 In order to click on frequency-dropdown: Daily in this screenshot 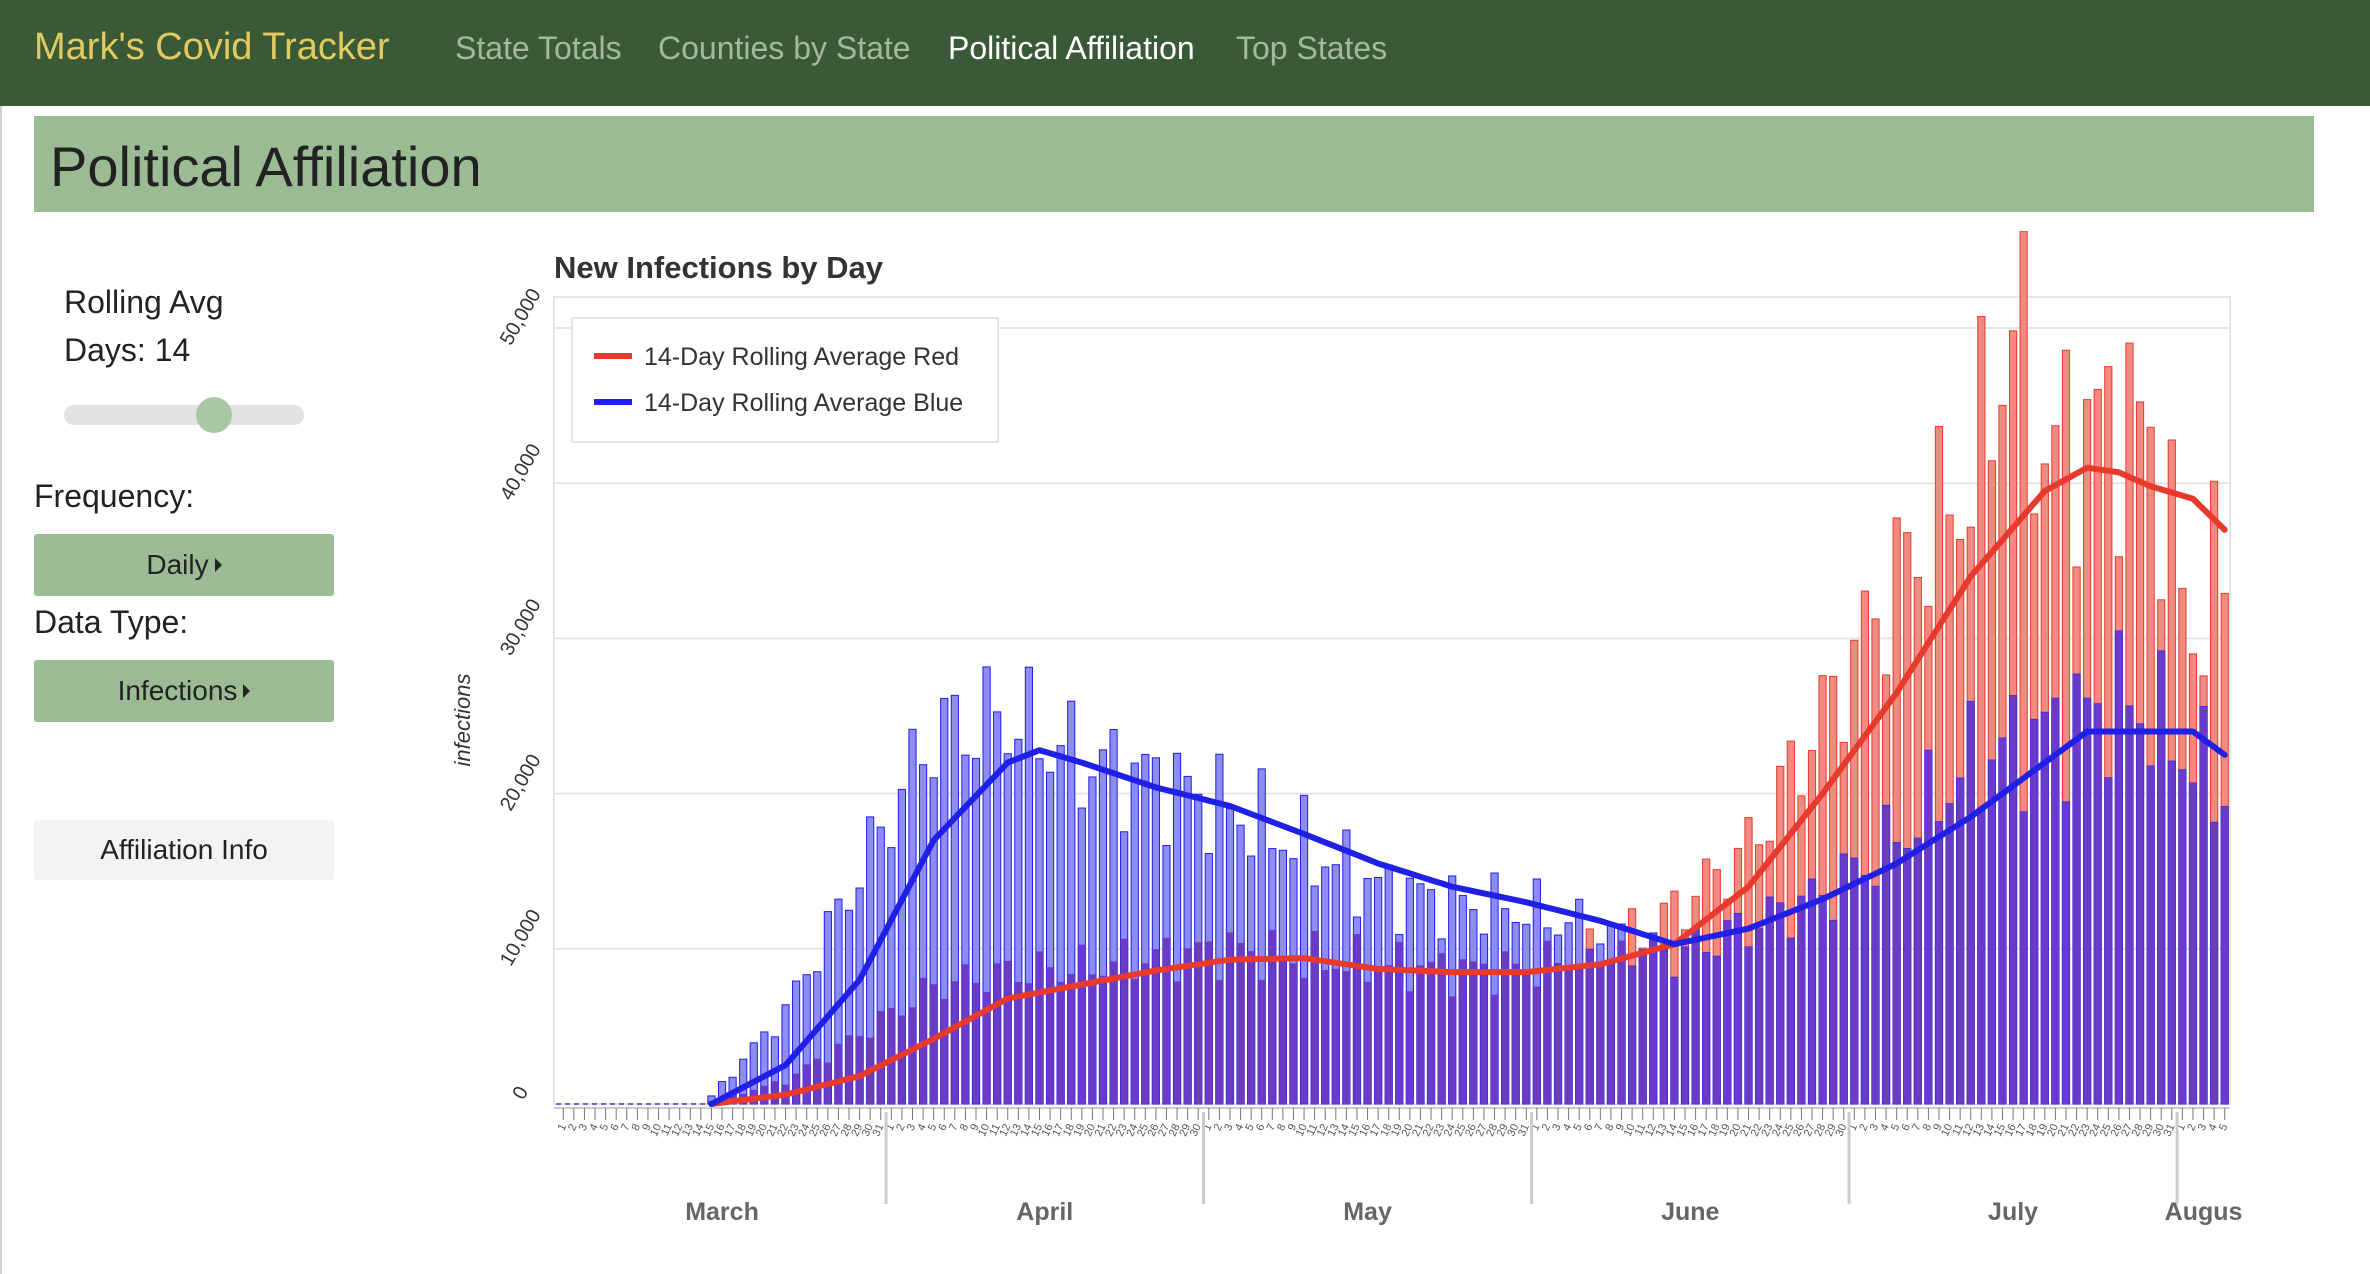, I will do `click(184, 565)`.